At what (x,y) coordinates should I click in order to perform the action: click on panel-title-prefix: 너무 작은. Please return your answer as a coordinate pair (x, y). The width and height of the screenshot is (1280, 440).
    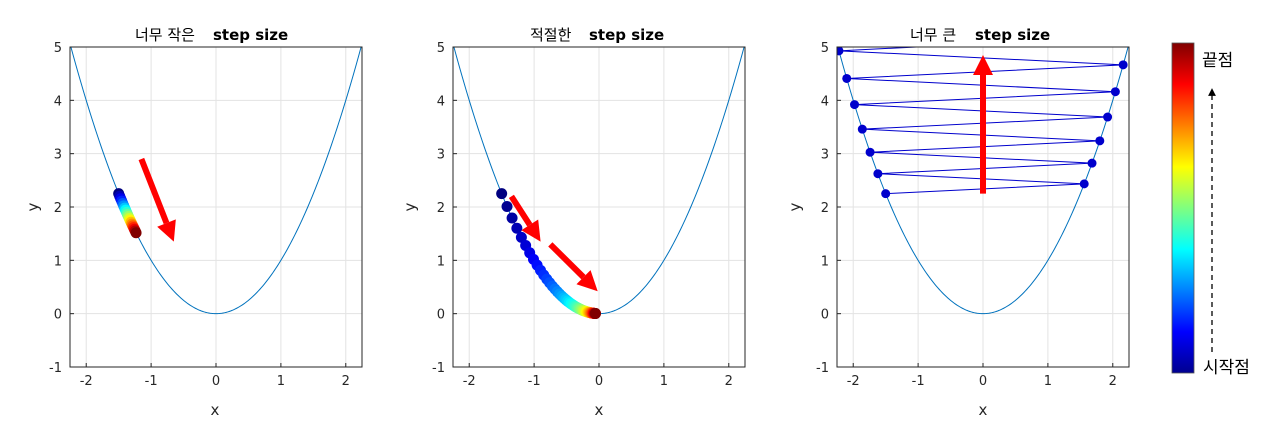
    Looking at the image, I should click on (165, 35).